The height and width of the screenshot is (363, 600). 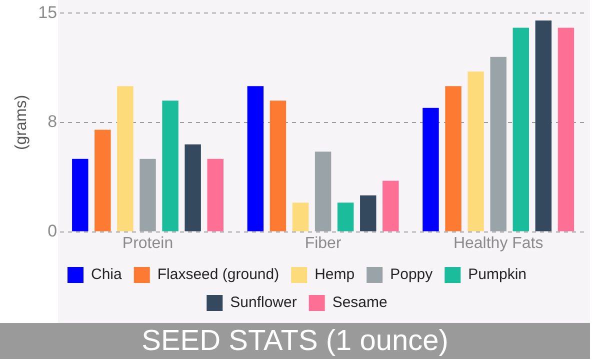 I want to click on x-tick-label: Healthy Fats, so click(x=498, y=243).